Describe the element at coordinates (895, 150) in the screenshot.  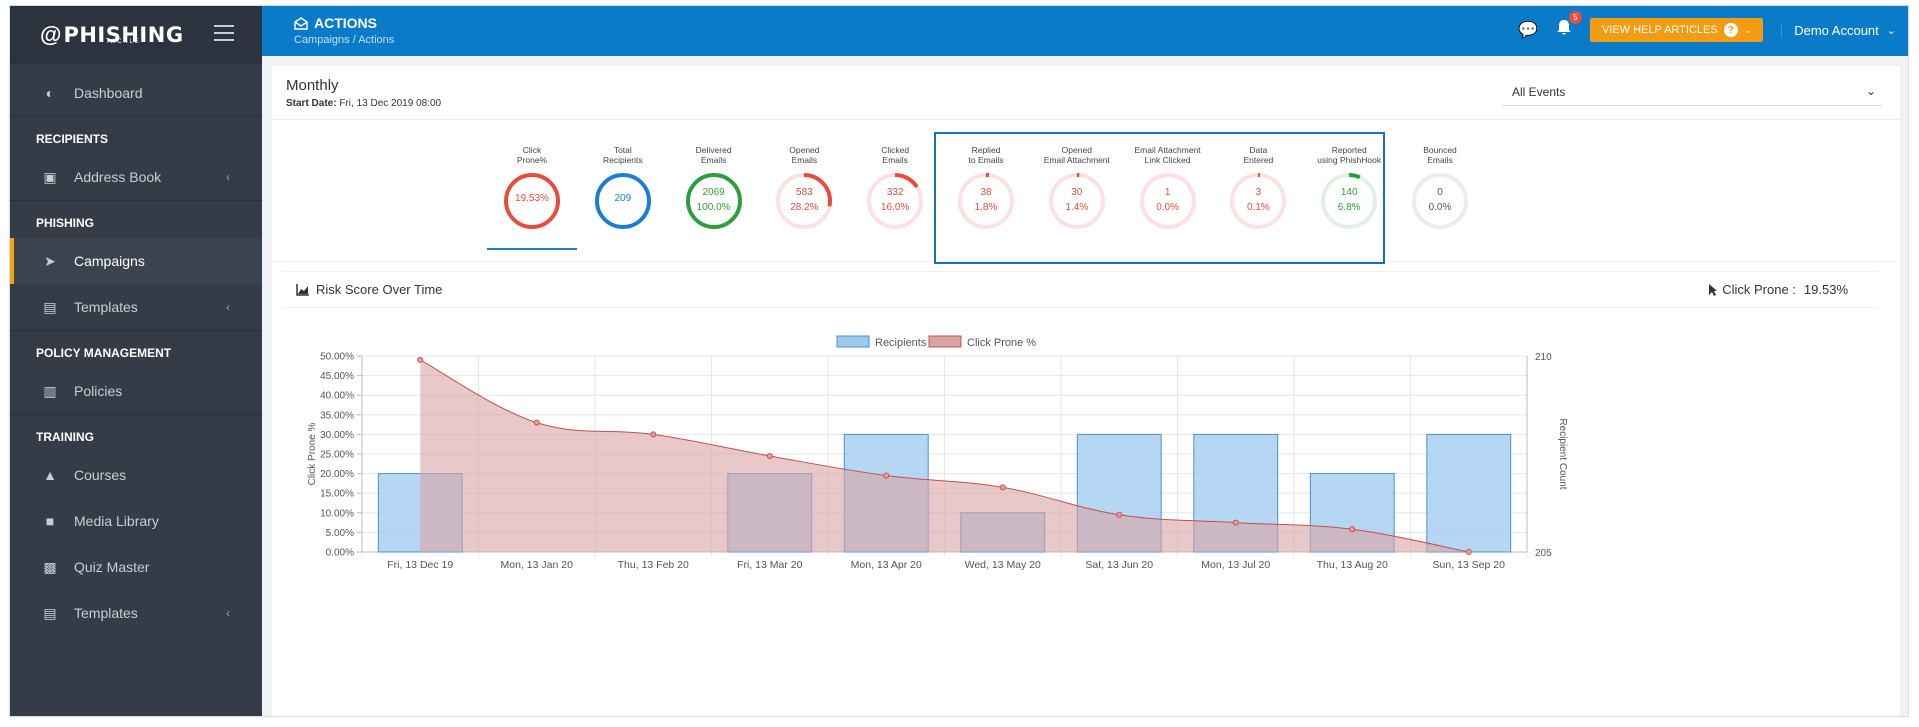
I see `stat-label-line: Clicked` at that location.